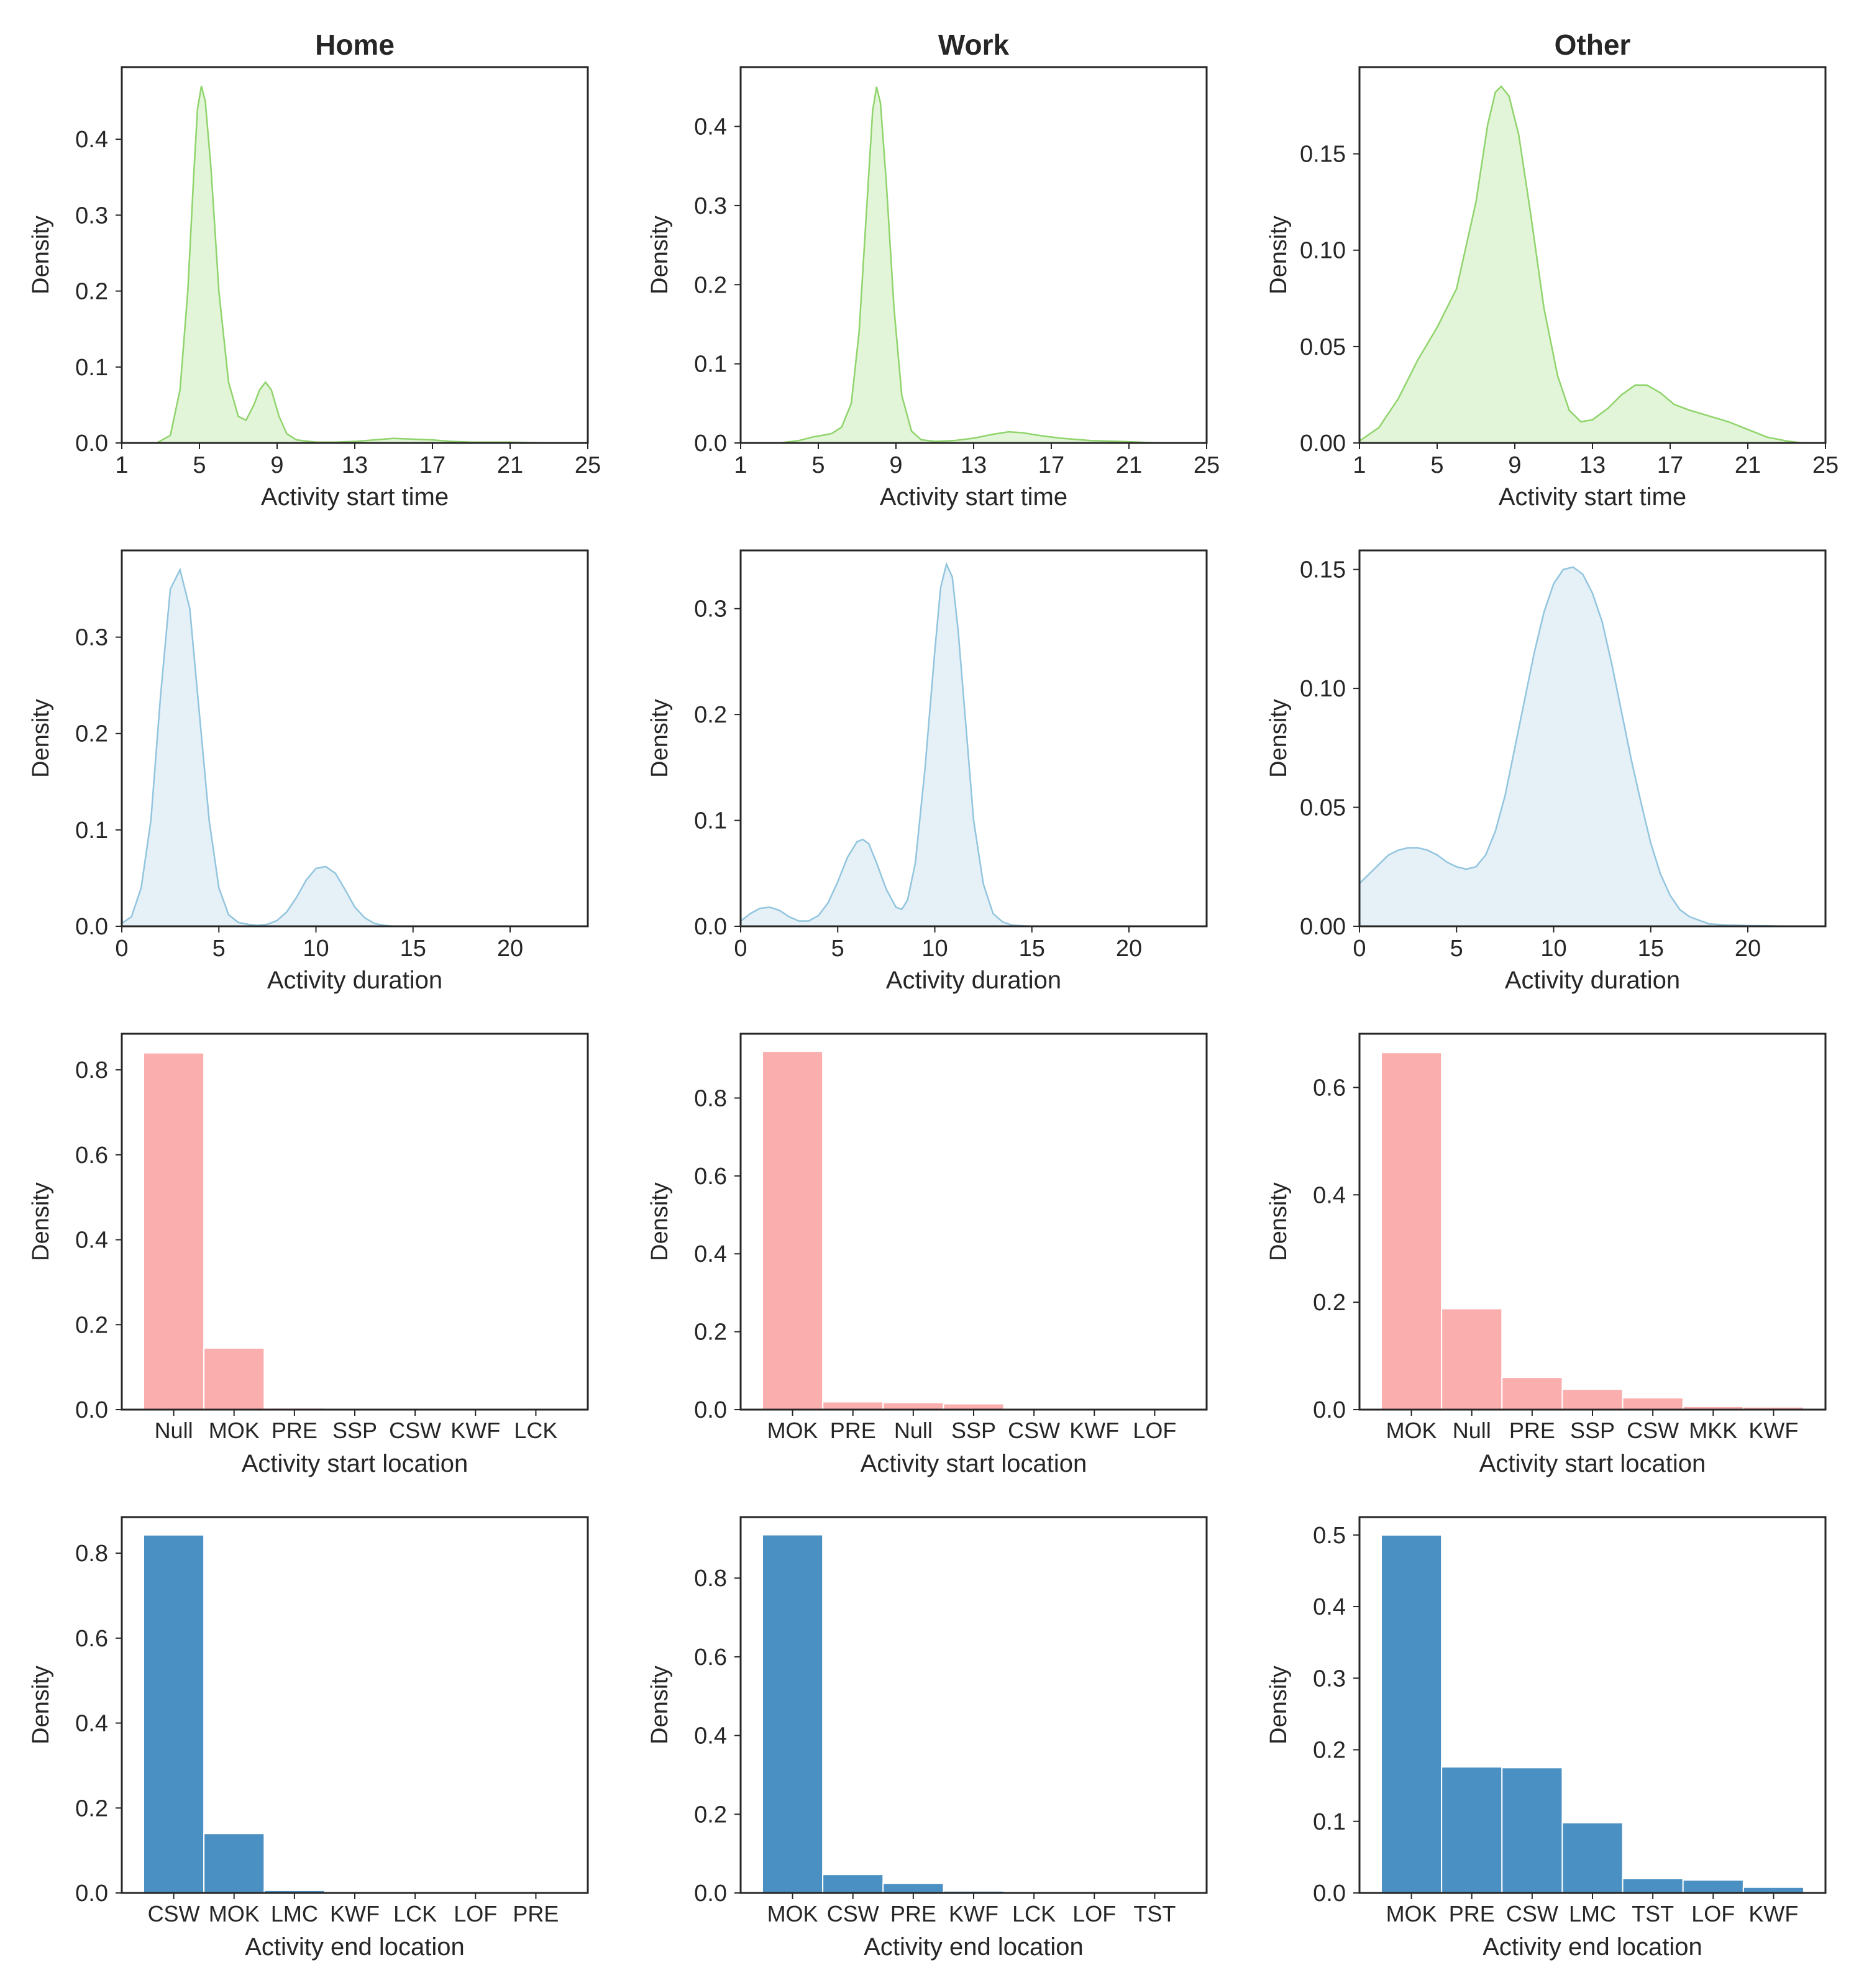 The image size is (1864, 1988). What do you see at coordinates (1154, 1913) in the screenshot?
I see `x-category-label: TST` at bounding box center [1154, 1913].